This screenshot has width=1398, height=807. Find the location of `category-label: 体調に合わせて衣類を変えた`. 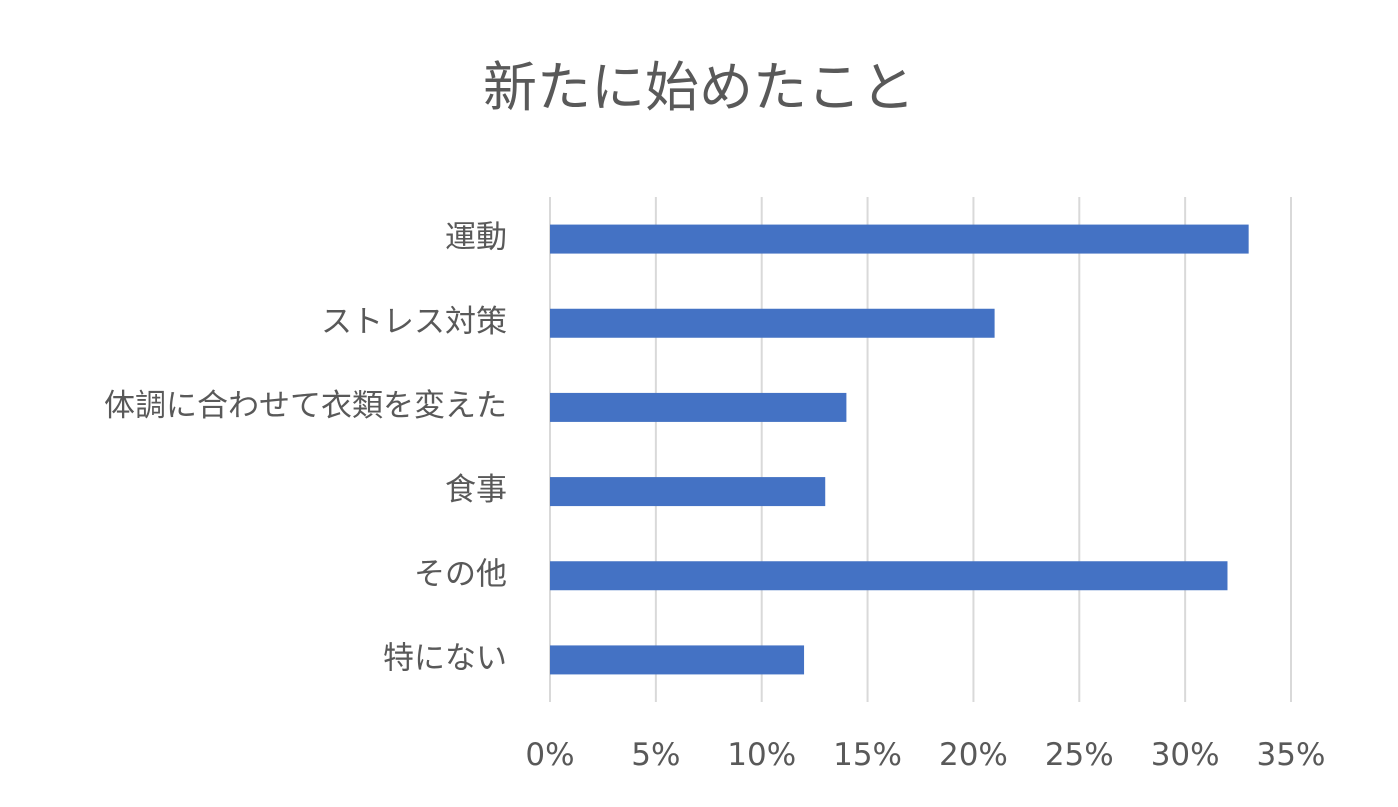

category-label: 体調に合わせて衣類を変えた is located at coordinates (305, 406).